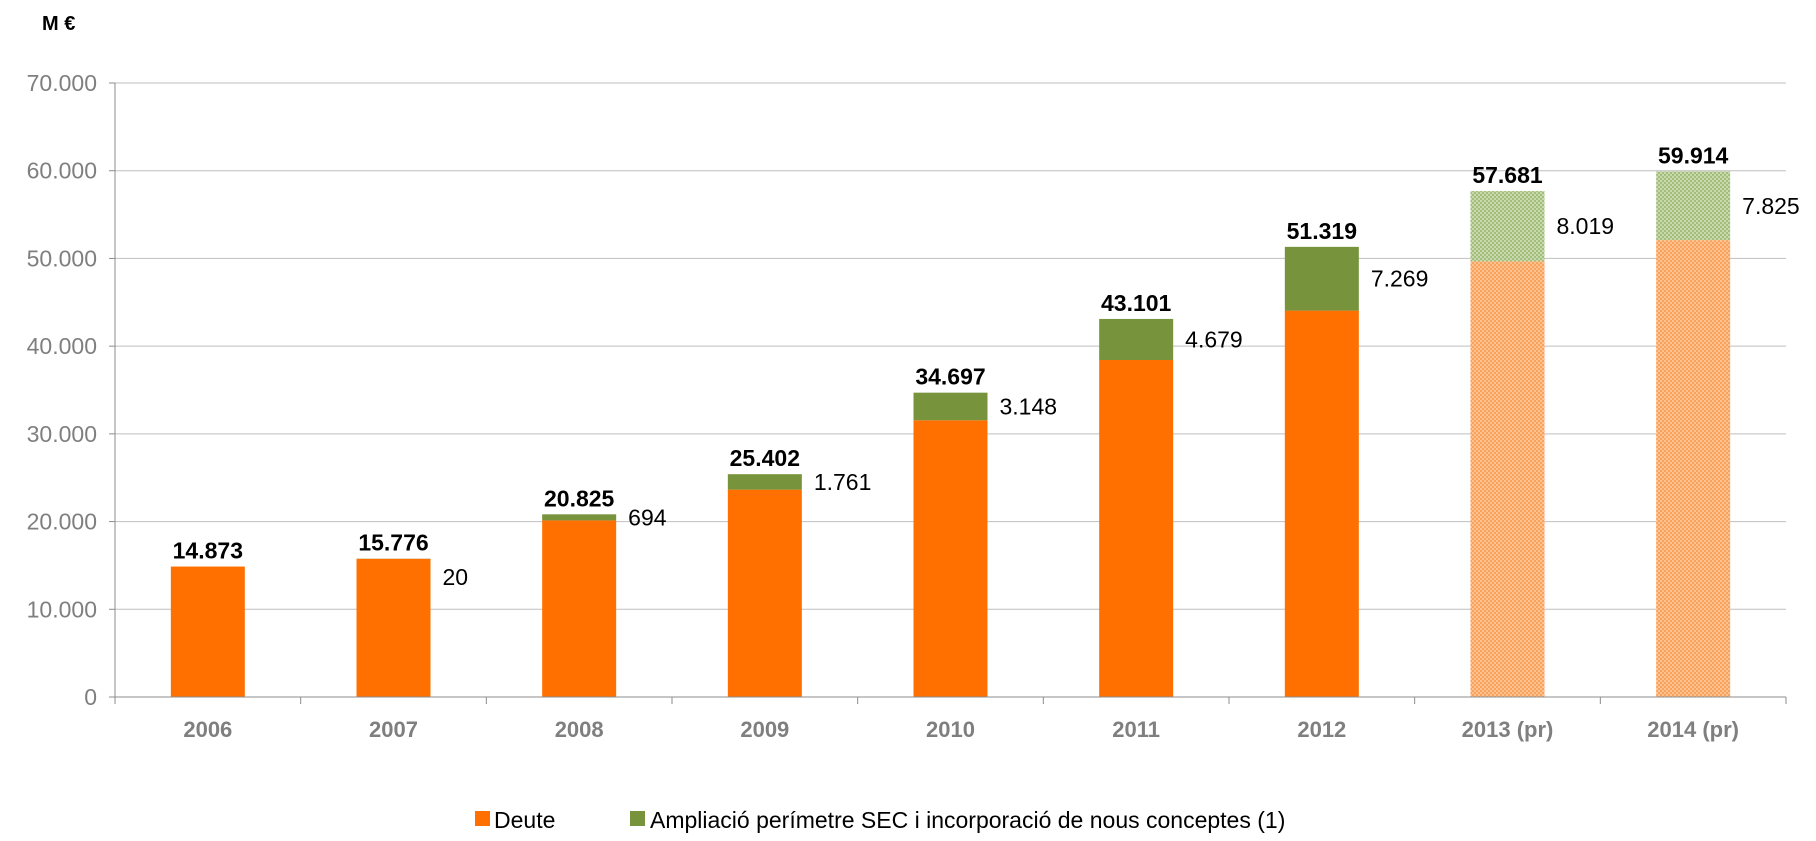 Image resolution: width=1816 pixels, height=841 pixels. Describe the element at coordinates (207, 729) in the screenshot. I see `x-tick-label: 2006` at that location.